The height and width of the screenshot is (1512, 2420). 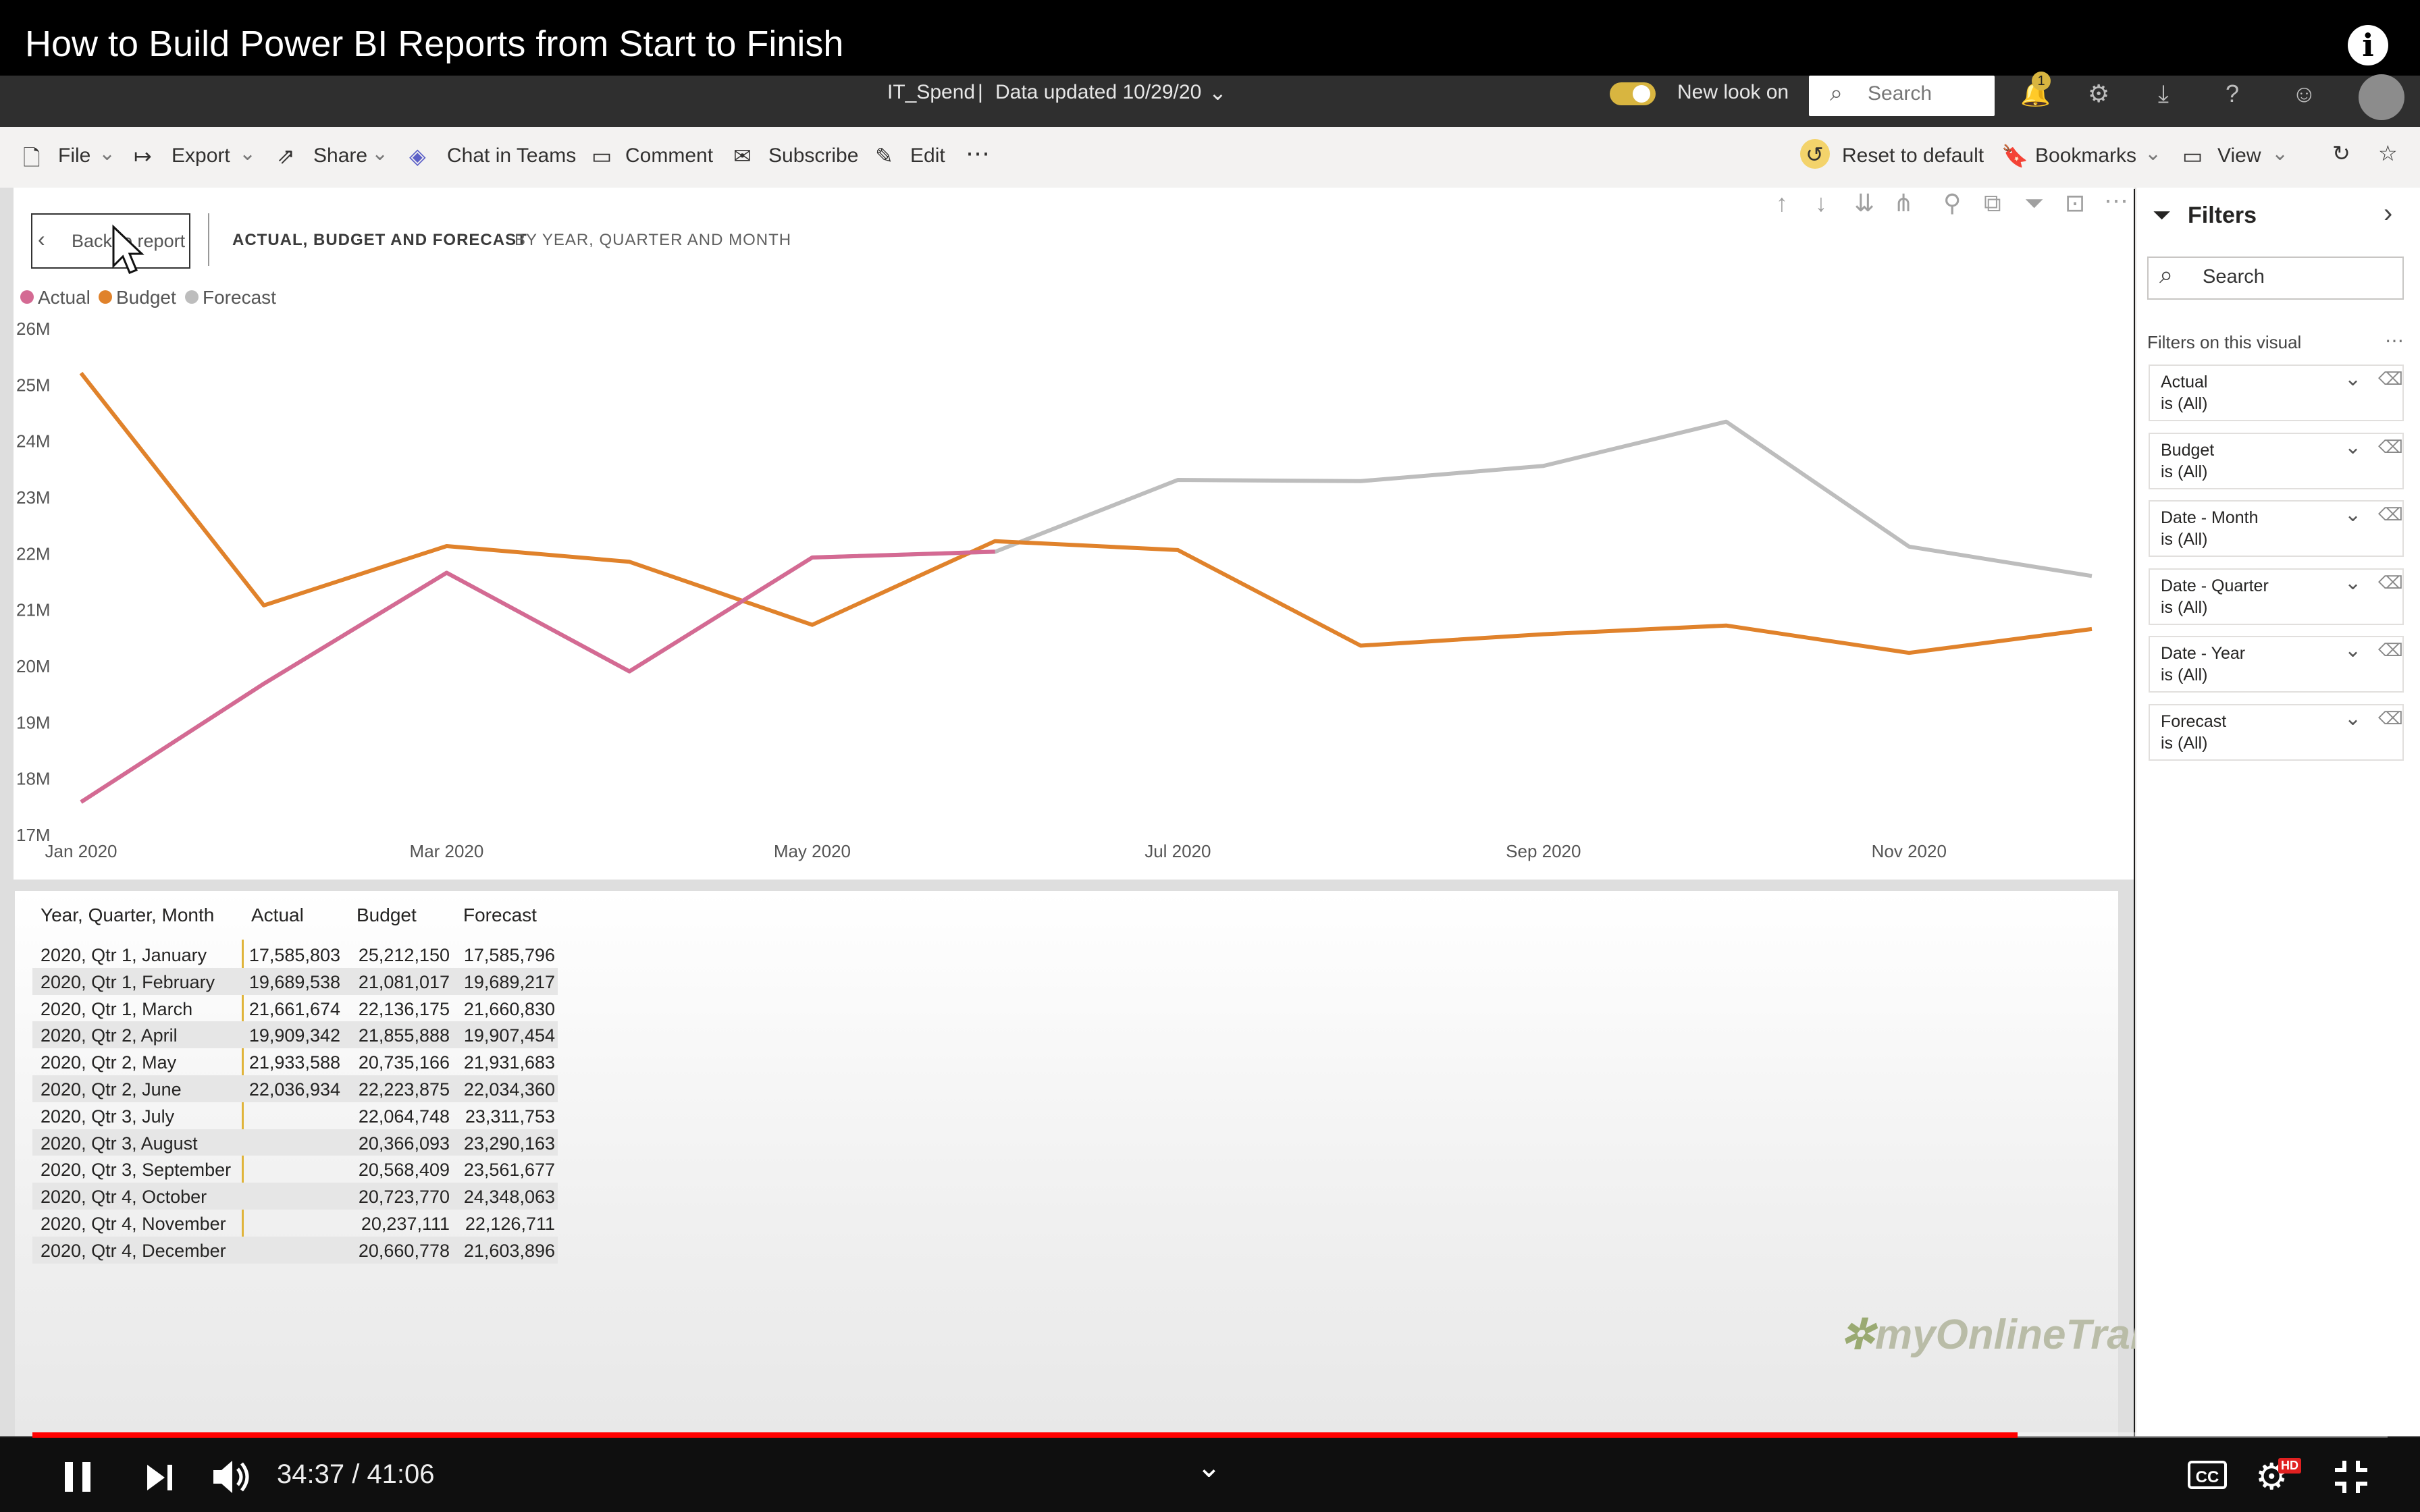 I want to click on table-cell: 22,136,175, so click(x=404, y=1008).